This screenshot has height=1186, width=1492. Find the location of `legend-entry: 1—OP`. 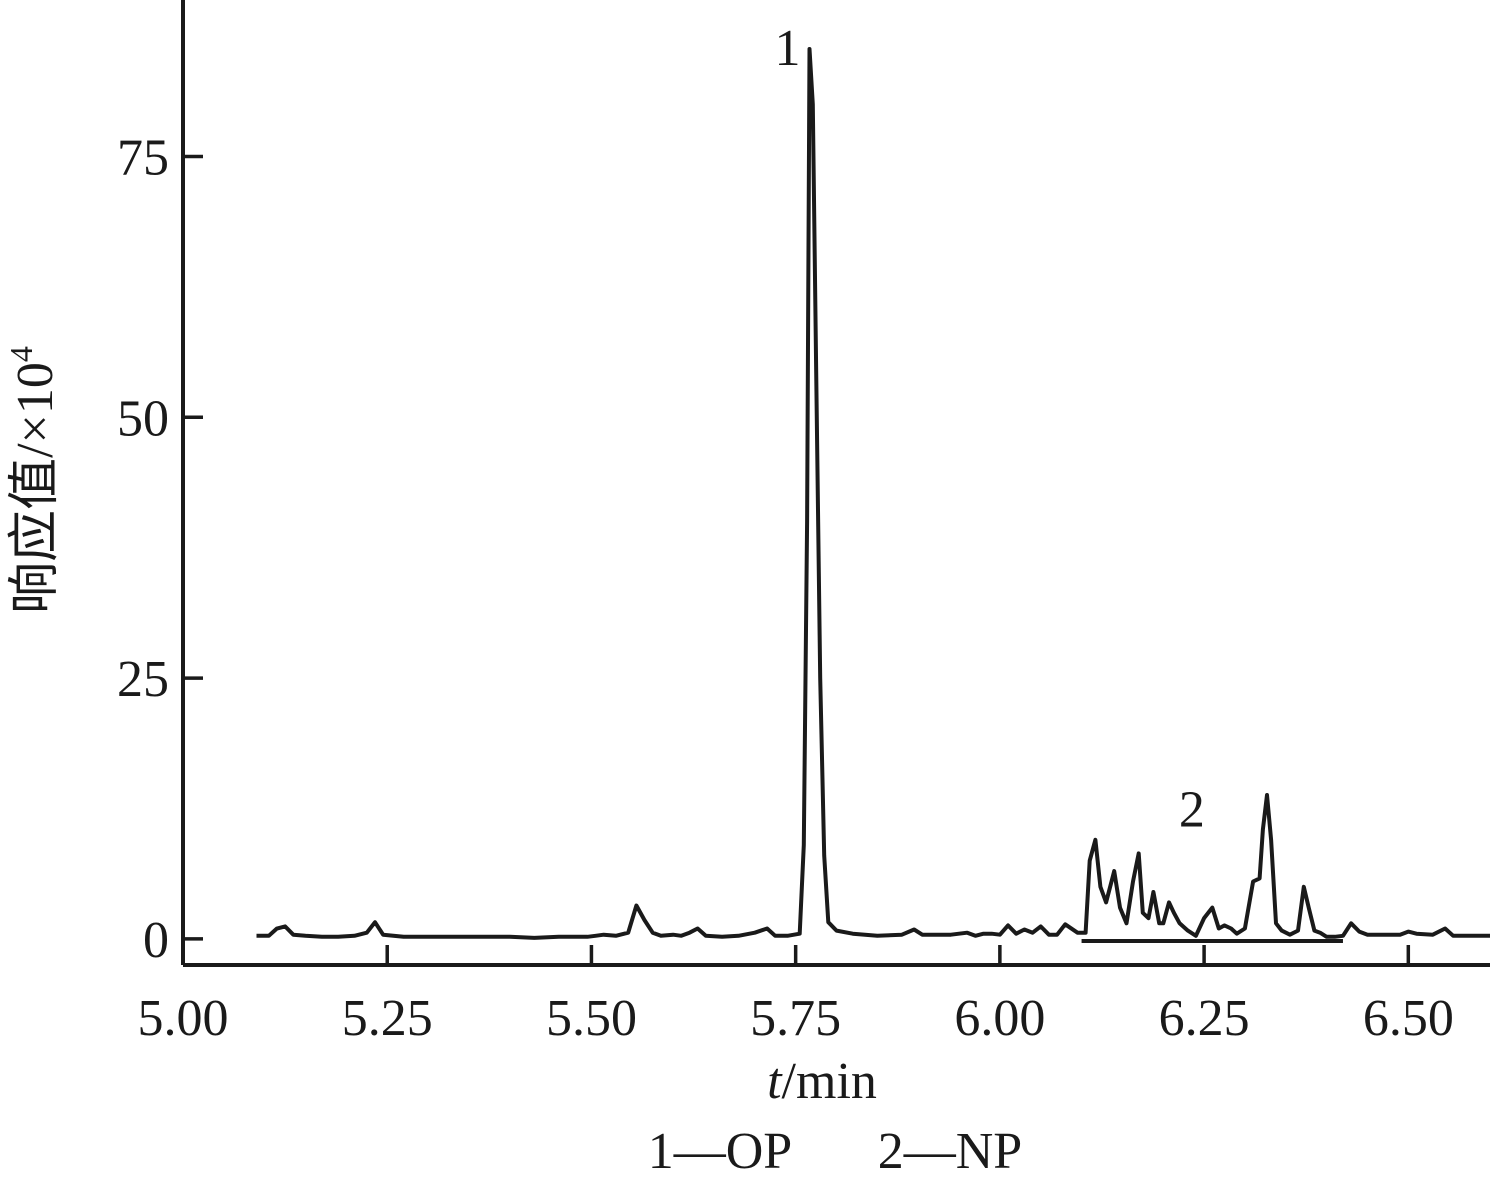

legend-entry: 1—OP is located at coordinates (720, 1151).